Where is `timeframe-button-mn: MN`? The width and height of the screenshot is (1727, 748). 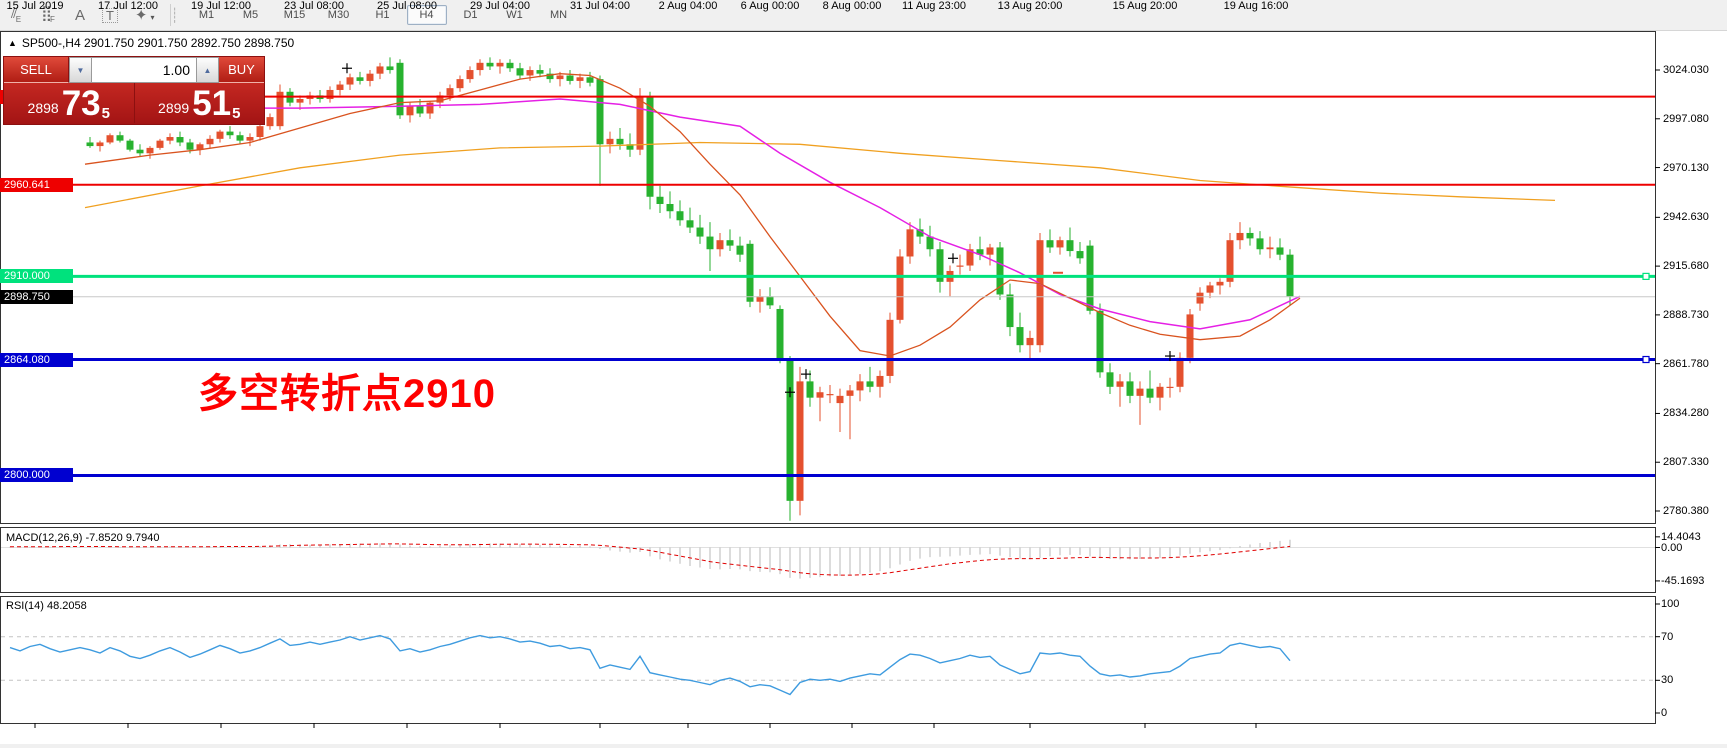
timeframe-button-mn: MN is located at coordinates (558, 15).